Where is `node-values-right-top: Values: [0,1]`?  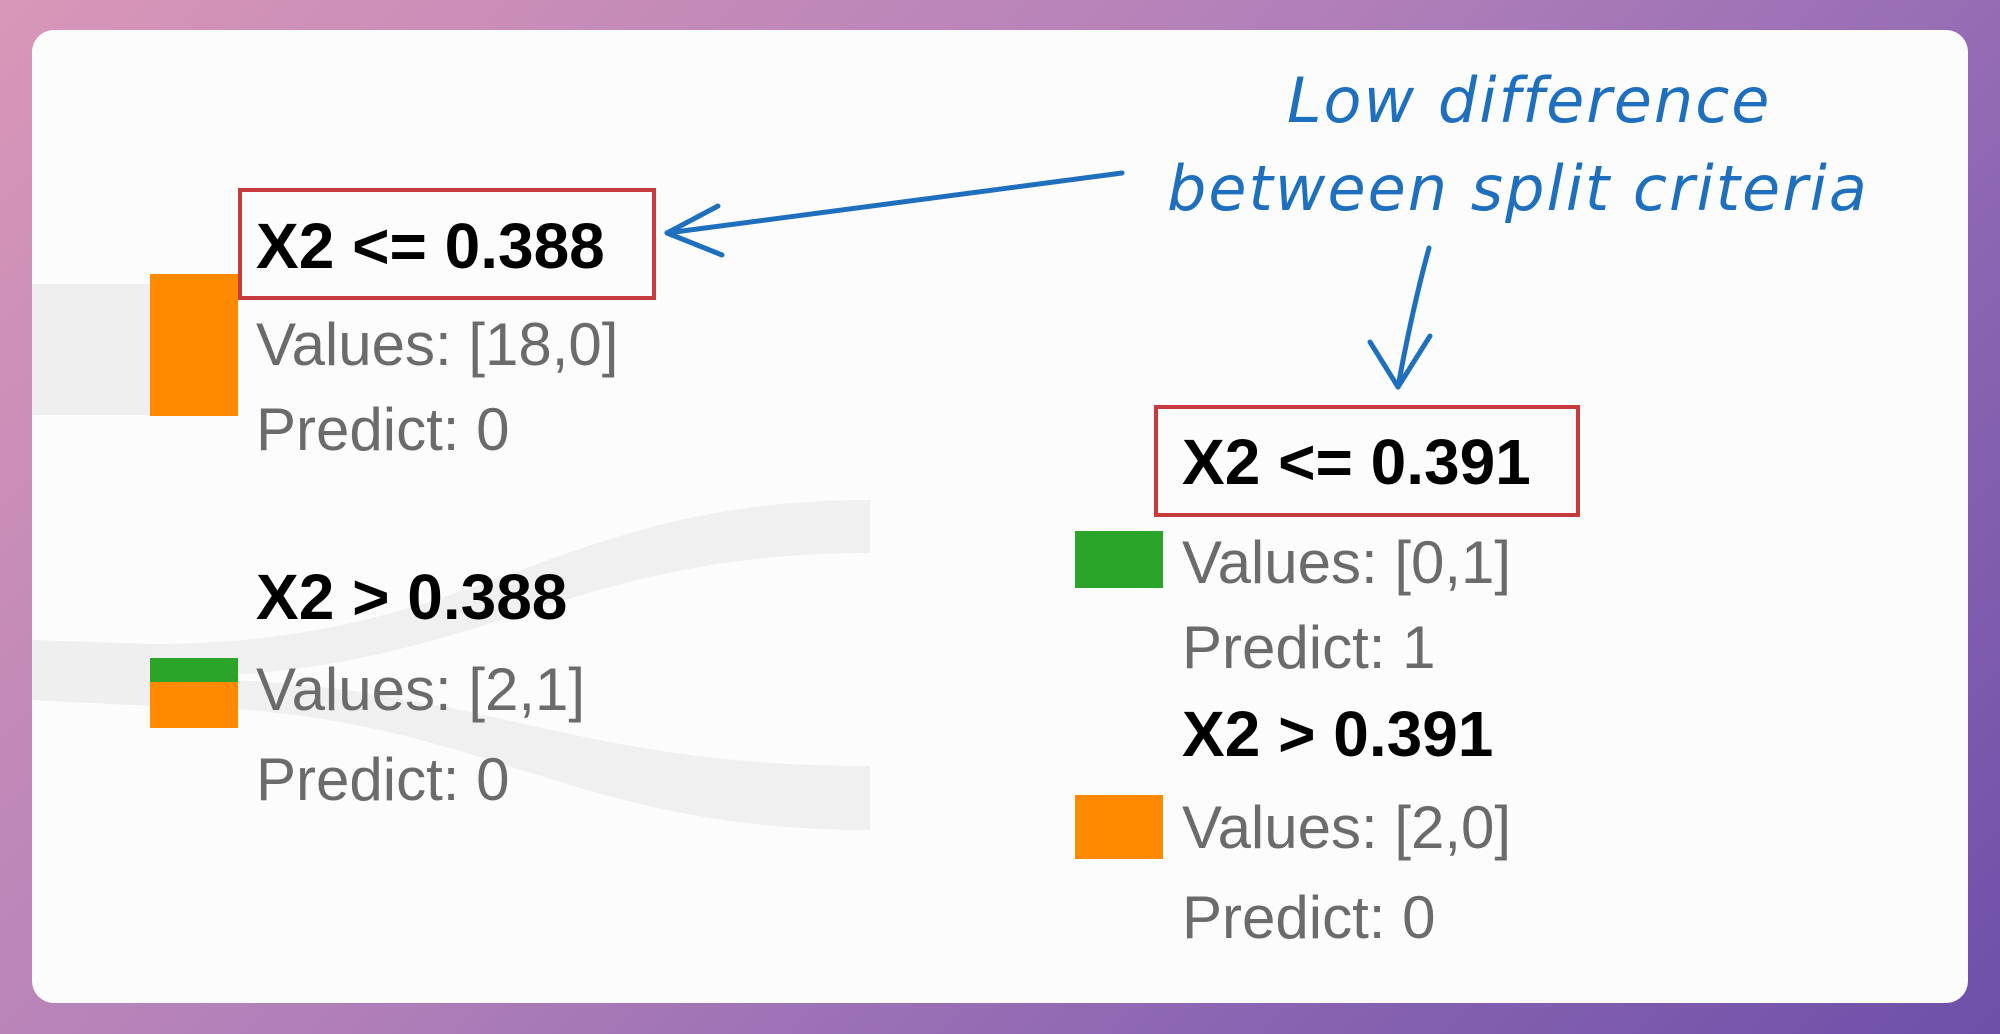
node-values-right-top: Values: [0,1] is located at coordinates (1347, 562).